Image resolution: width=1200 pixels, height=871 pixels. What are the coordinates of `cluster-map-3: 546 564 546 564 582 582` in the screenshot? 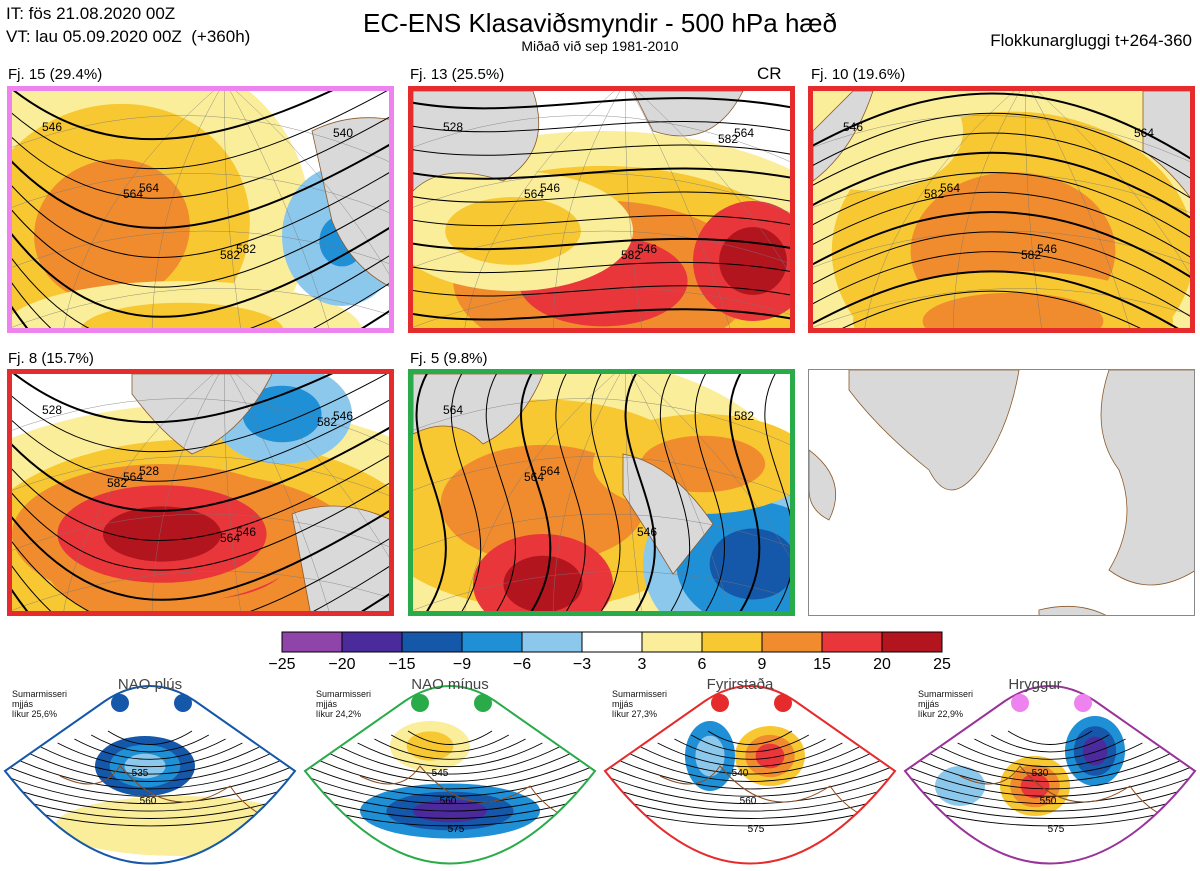 It's located at (1001, 209).